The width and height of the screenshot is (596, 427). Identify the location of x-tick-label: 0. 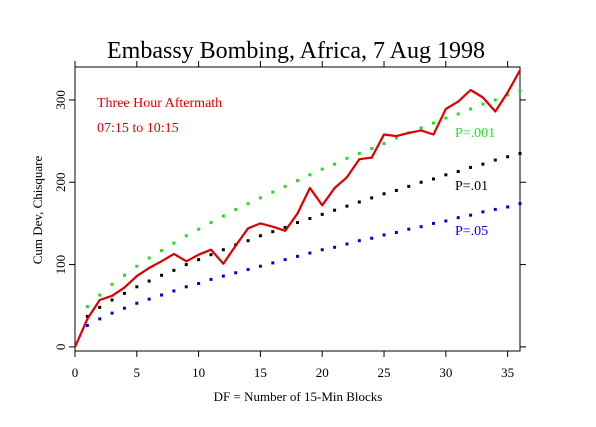
(75, 372).